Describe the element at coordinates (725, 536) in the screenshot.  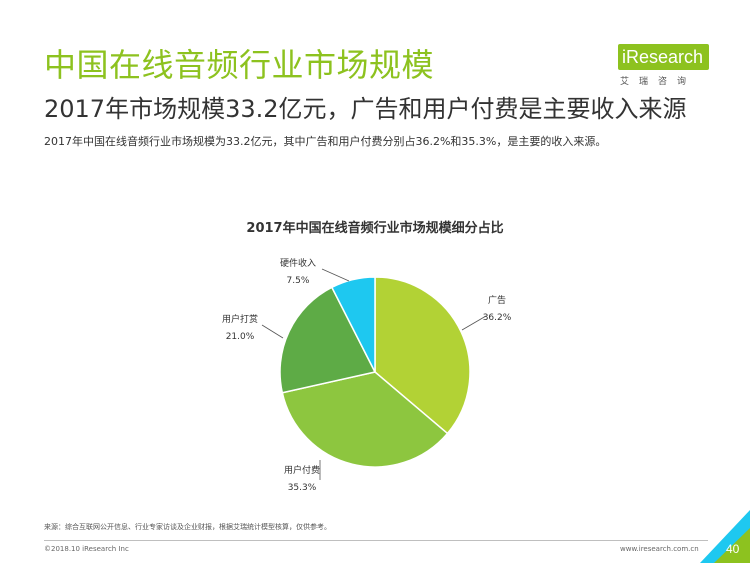
I see `corner-decoration` at that location.